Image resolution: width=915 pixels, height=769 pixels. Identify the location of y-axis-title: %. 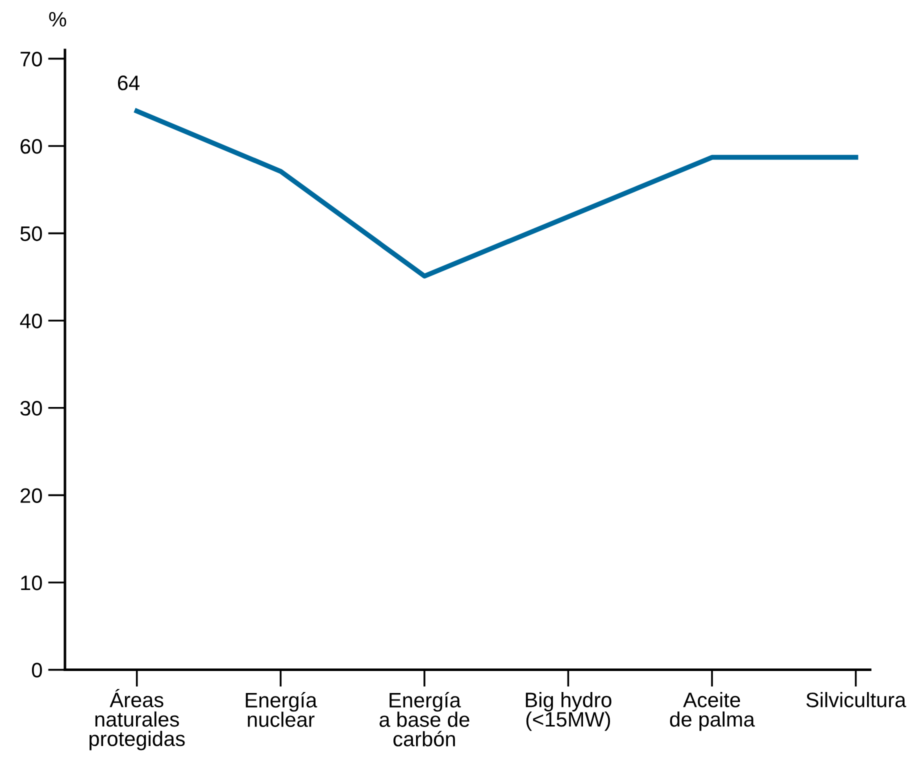
(57, 19).